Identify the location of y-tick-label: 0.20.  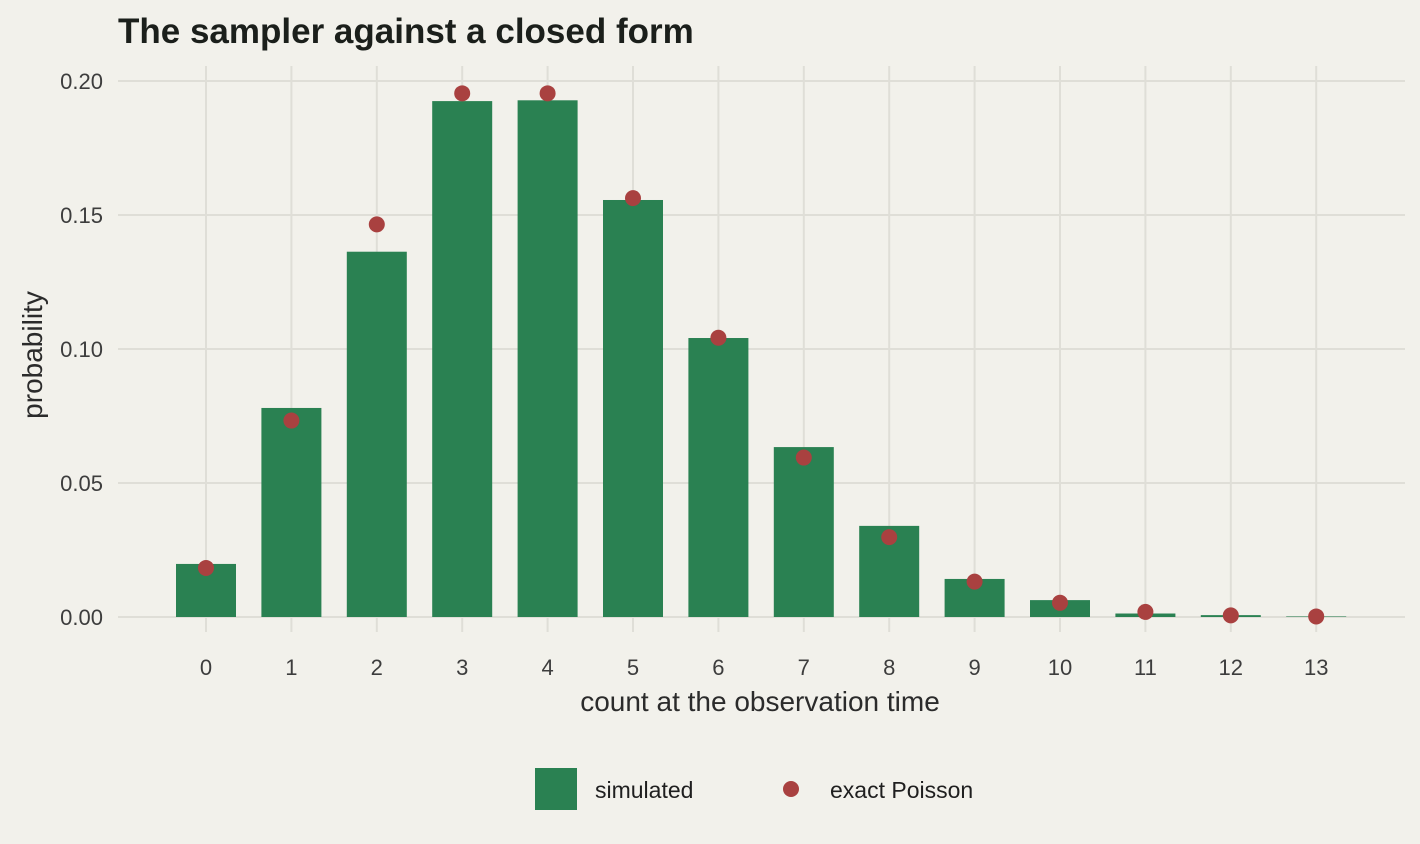
(81, 81).